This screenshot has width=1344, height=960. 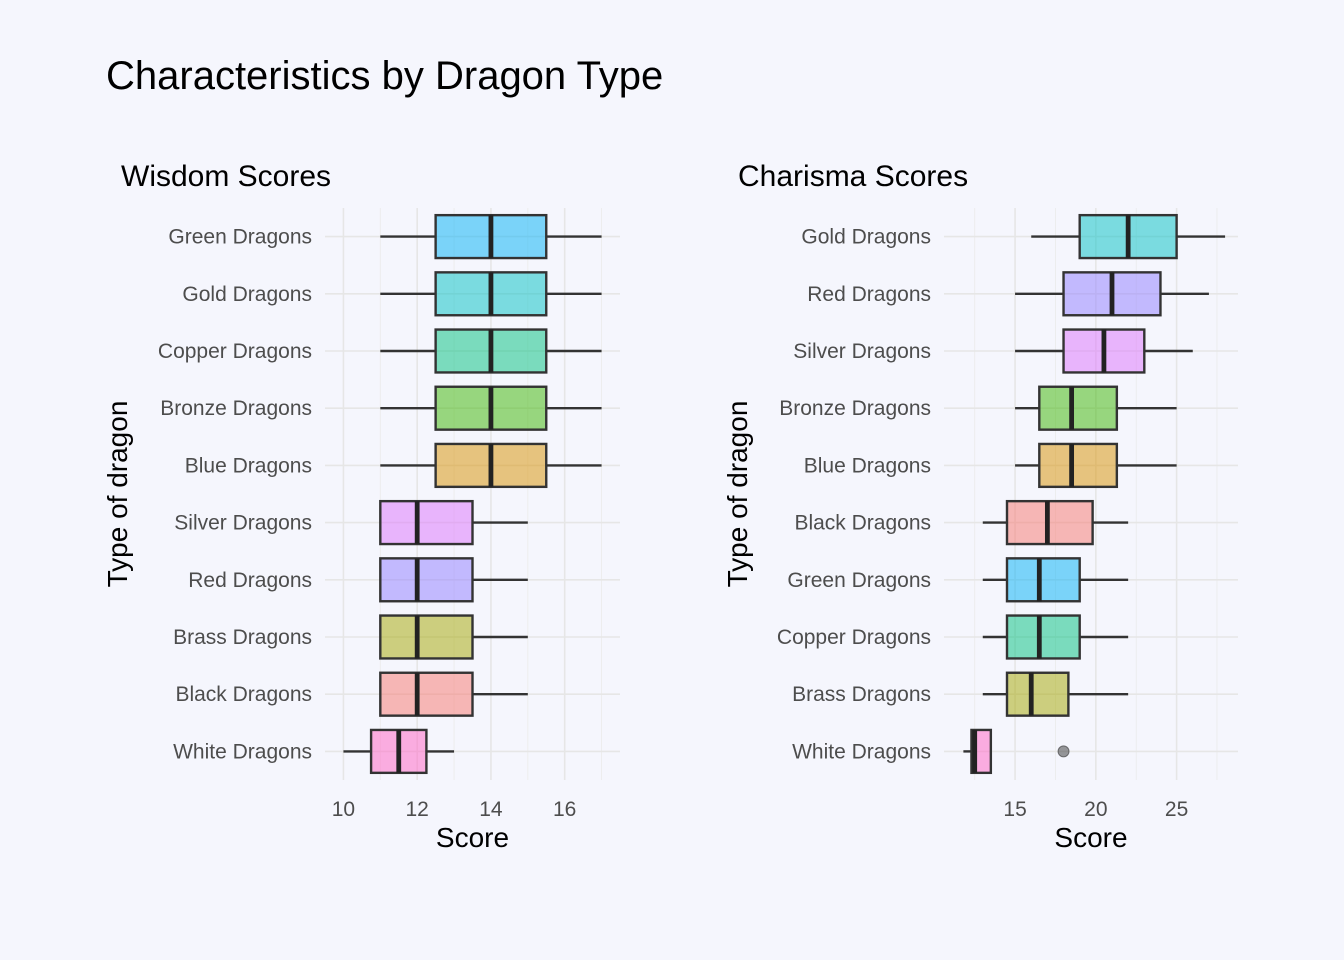 I want to click on x-tick-label: 12, so click(x=417, y=809).